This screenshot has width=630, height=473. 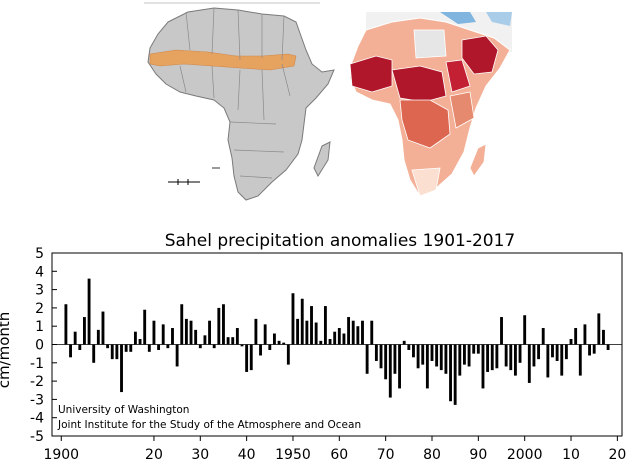 I want to click on bar-1974, so click(x=404, y=342).